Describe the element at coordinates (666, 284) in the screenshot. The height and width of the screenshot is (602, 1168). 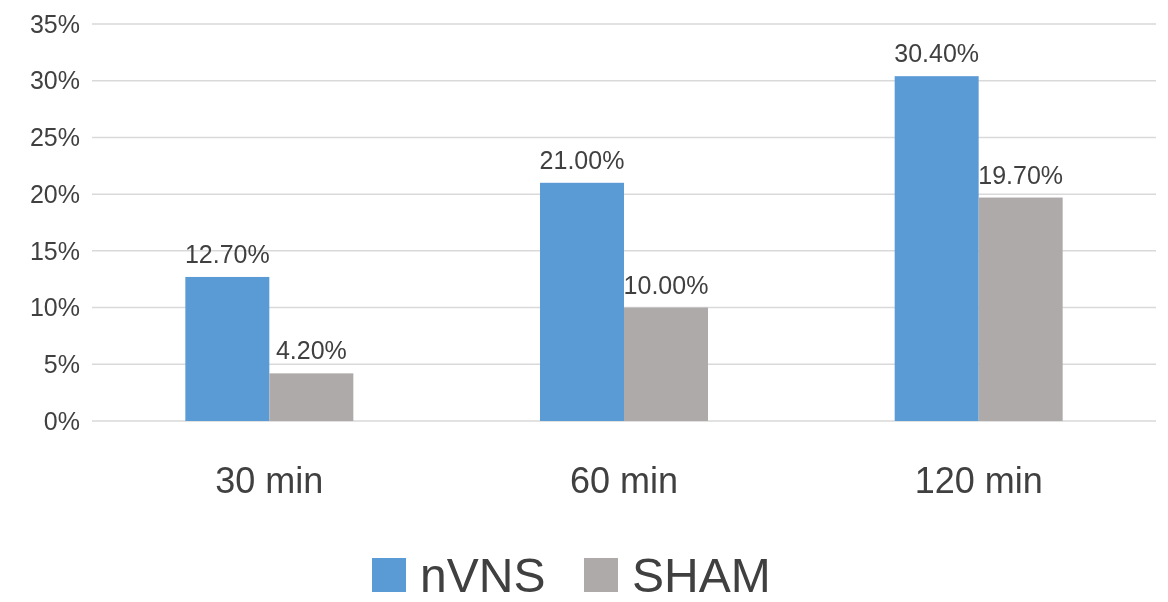
I see `data-label: 10.00%` at that location.